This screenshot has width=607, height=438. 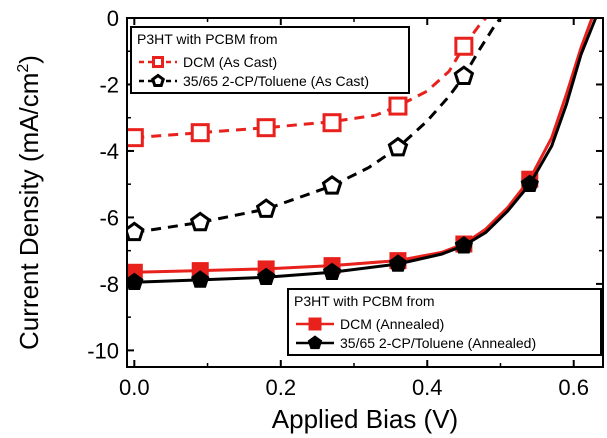 What do you see at coordinates (109, 84) in the screenshot?
I see `y-tick-label: -2` at bounding box center [109, 84].